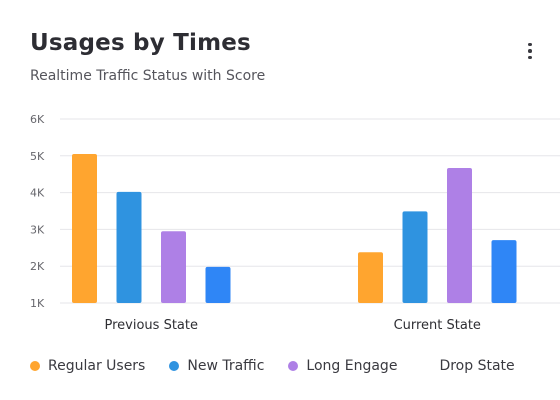 The image size is (560, 400). Describe the element at coordinates (37, 193) in the screenshot. I see `y-tick-label: 4K` at that location.